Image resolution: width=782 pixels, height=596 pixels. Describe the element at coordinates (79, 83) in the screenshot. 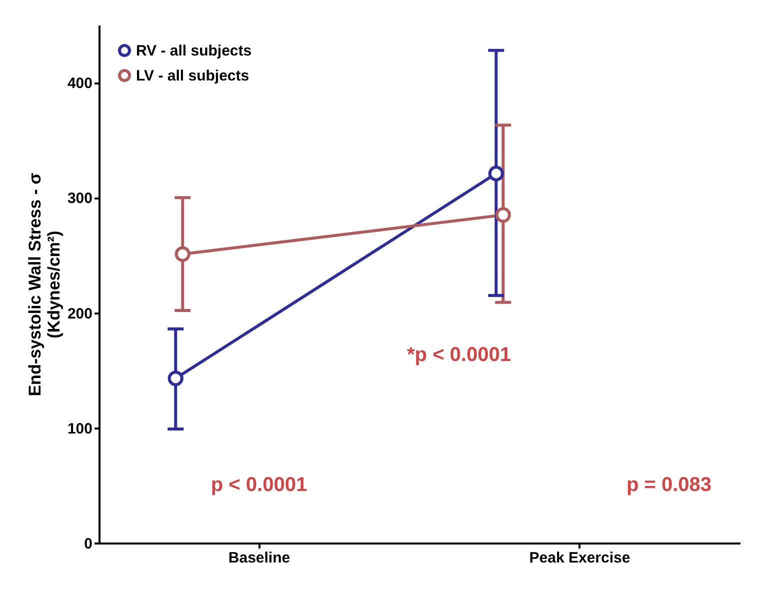

I see `y-tick-label: 400` at that location.